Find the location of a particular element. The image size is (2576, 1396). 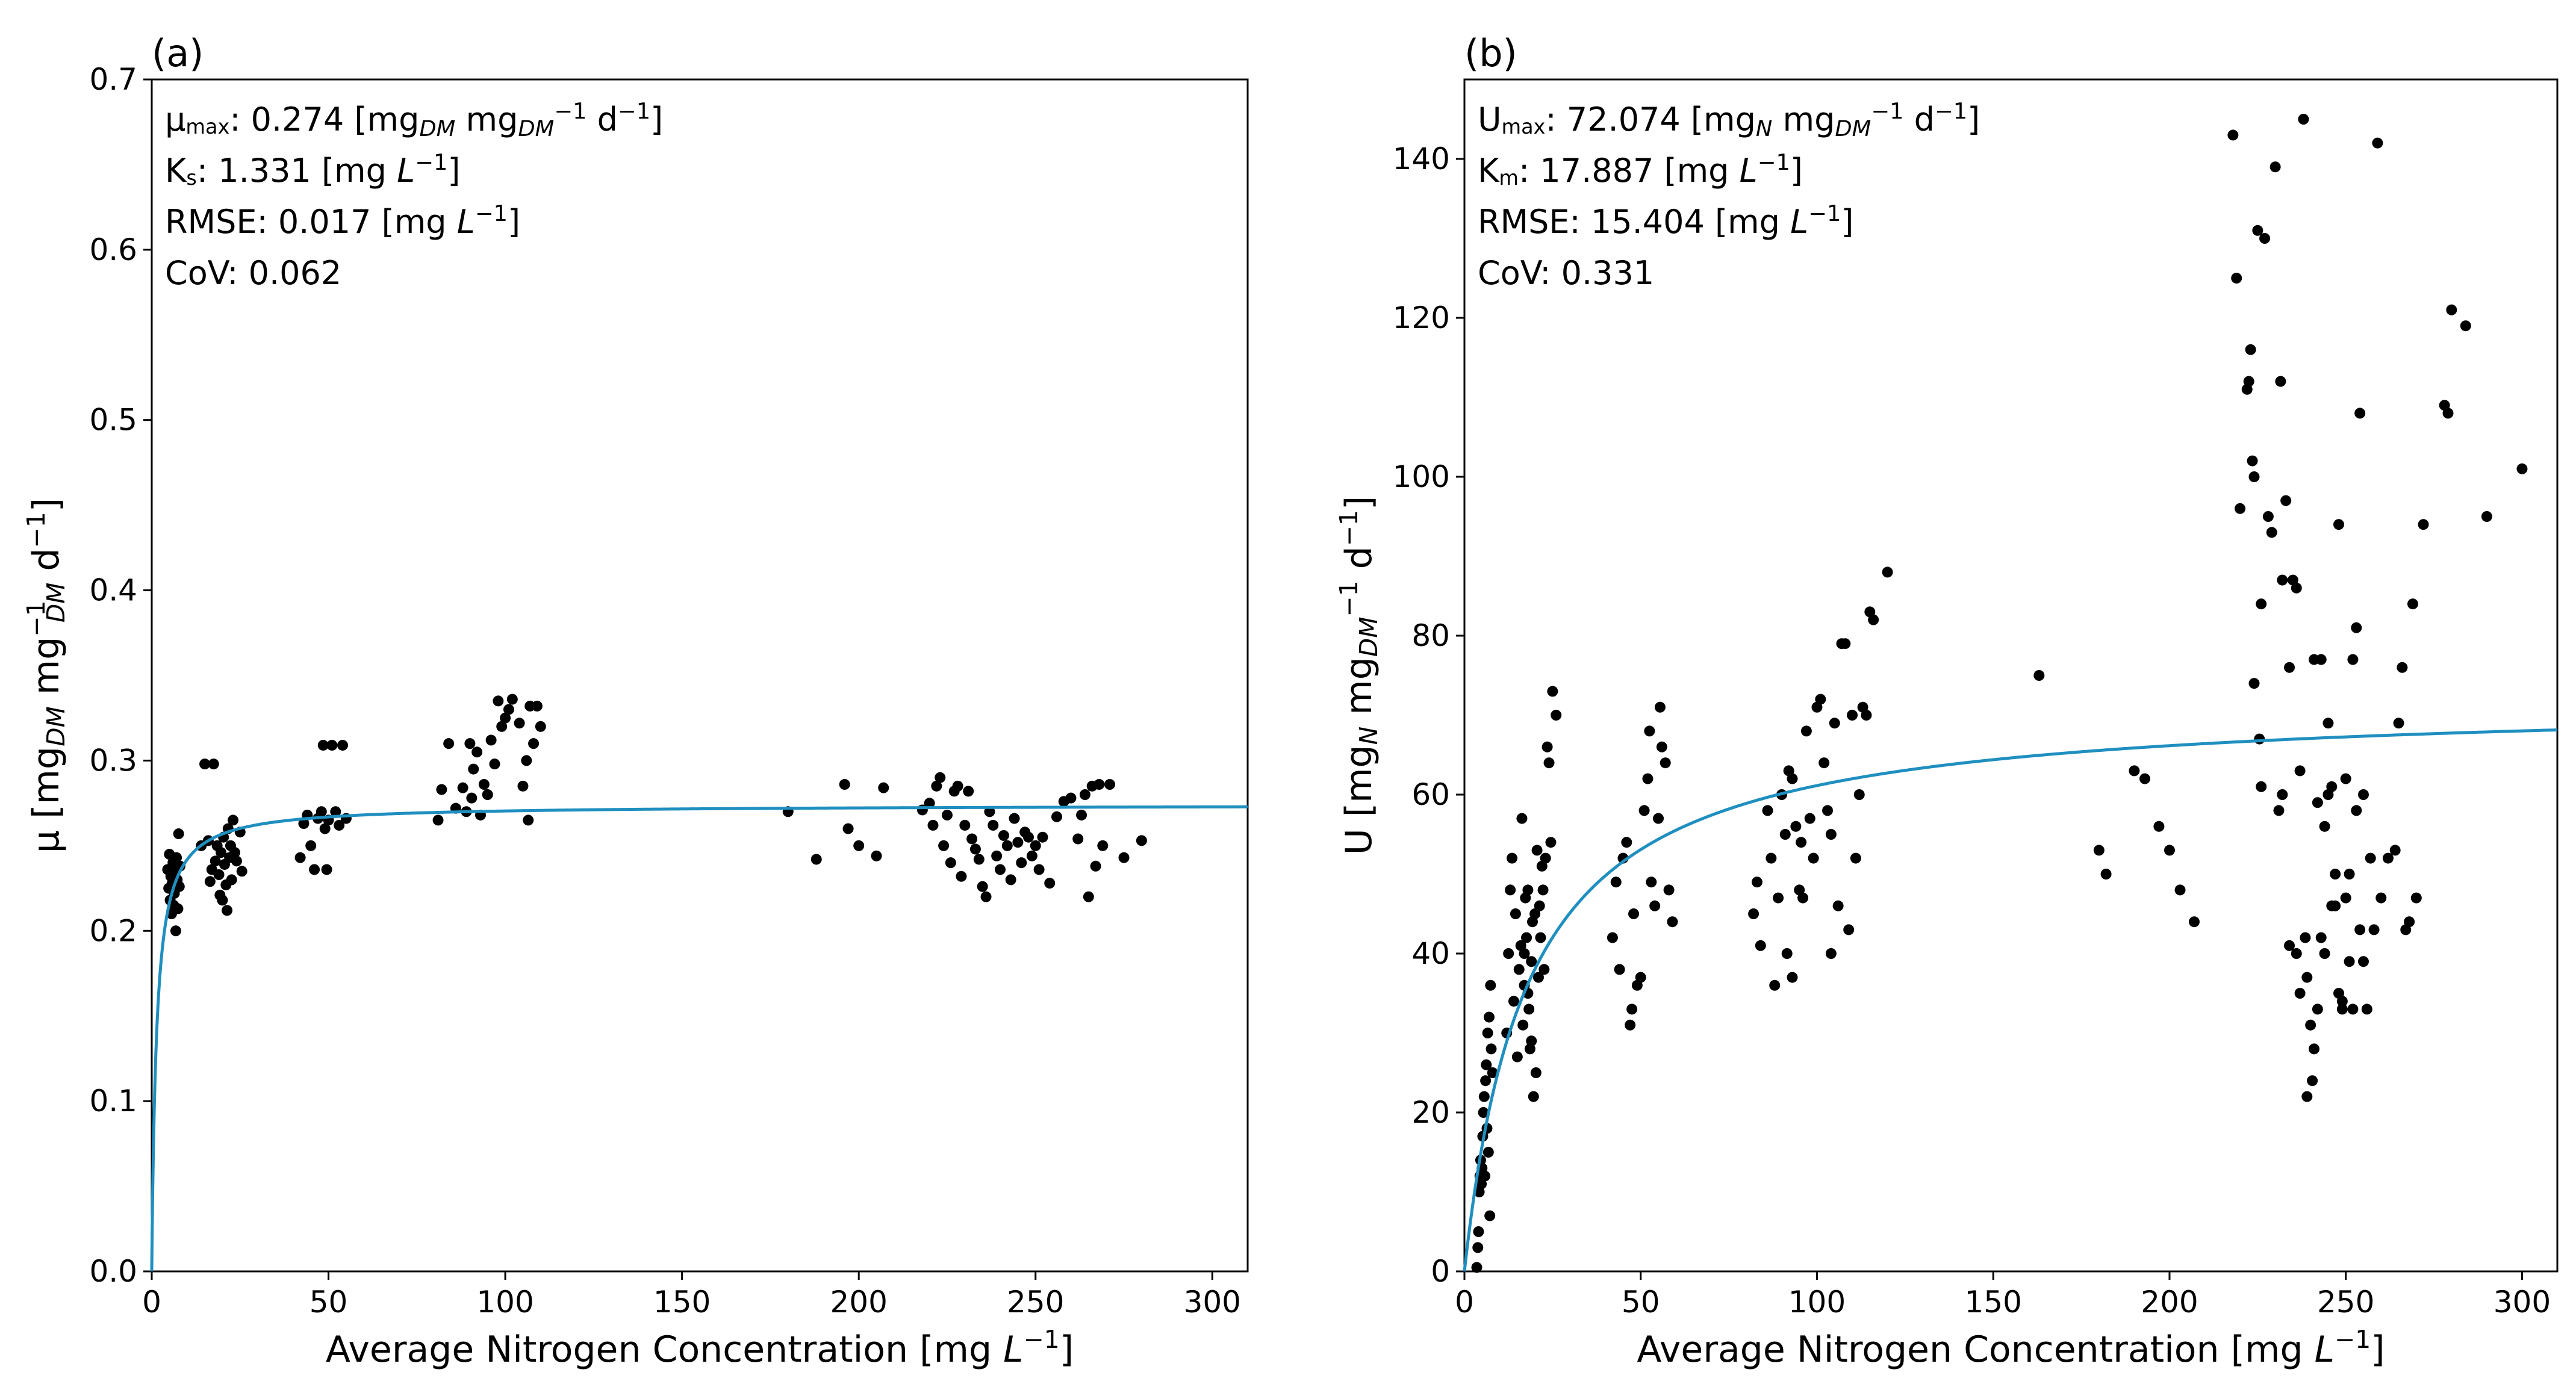

y-tick-label: 20 is located at coordinates (1430, 1112).